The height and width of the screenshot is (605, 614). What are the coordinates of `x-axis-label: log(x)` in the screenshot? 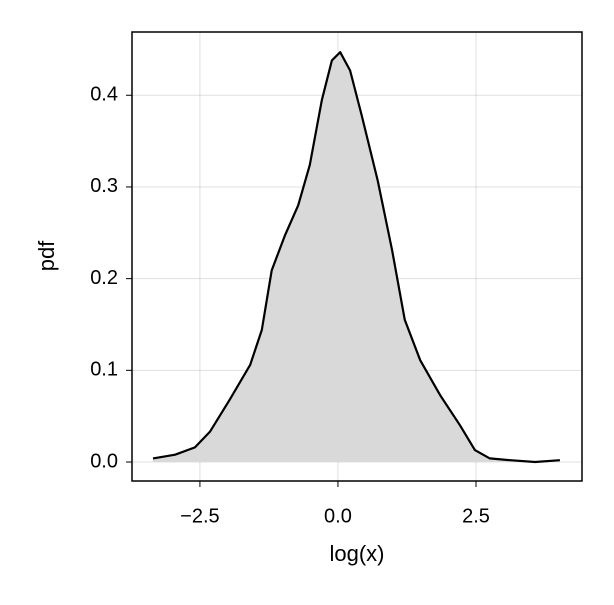 It's located at (356, 553).